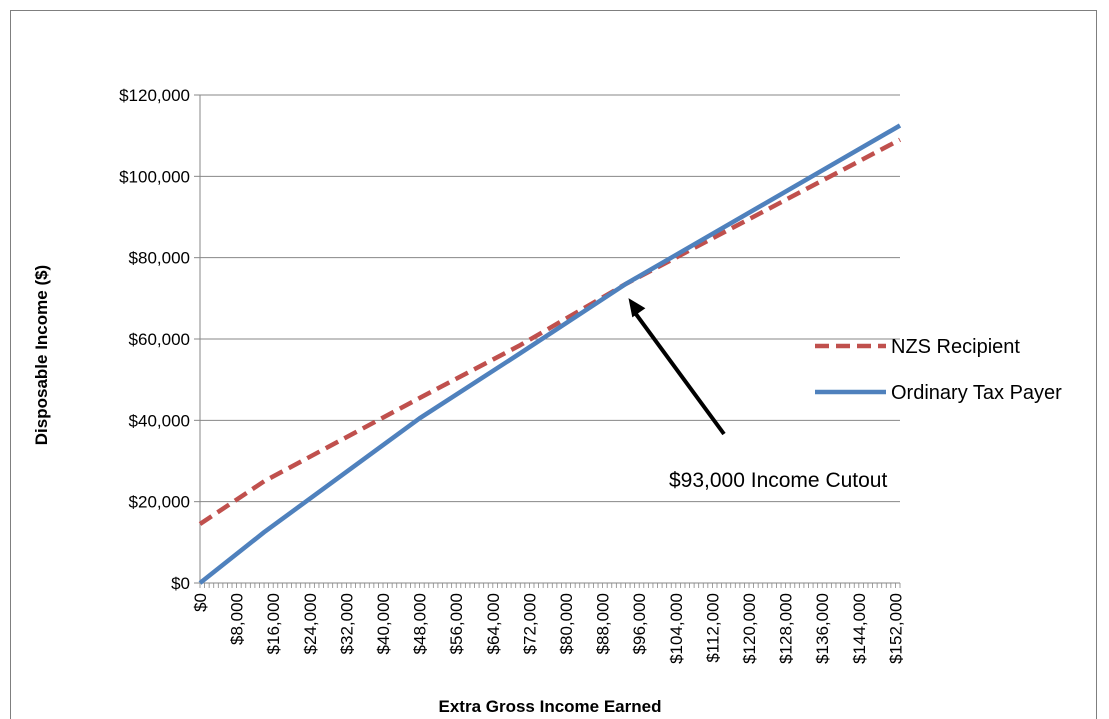 The image size is (1109, 719). Describe the element at coordinates (383, 623) in the screenshot. I see `x-tick-label: $40,000` at that location.